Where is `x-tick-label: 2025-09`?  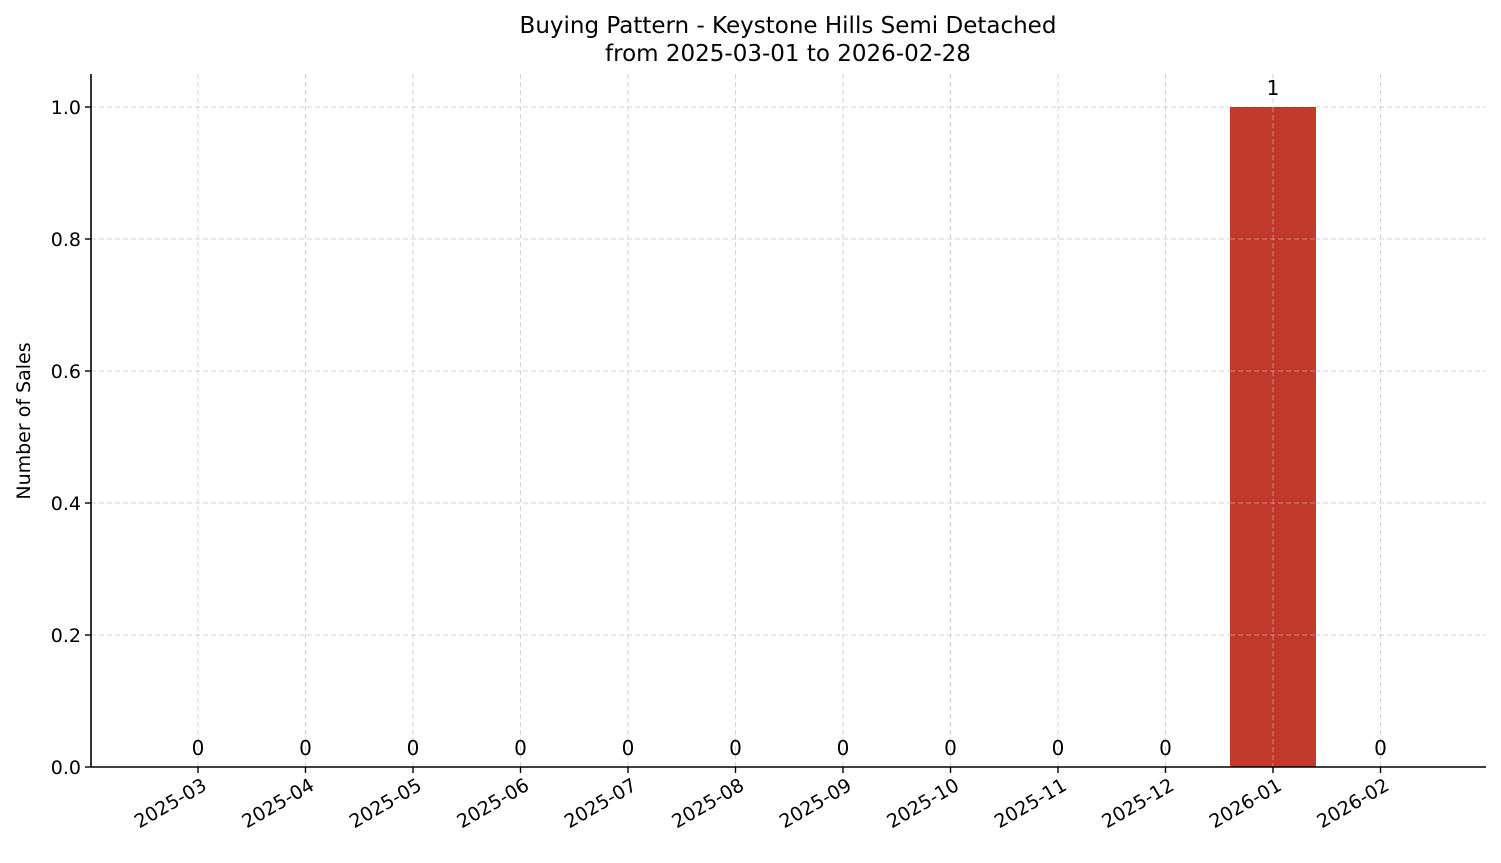
x-tick-label: 2025-09 is located at coordinates (816, 803).